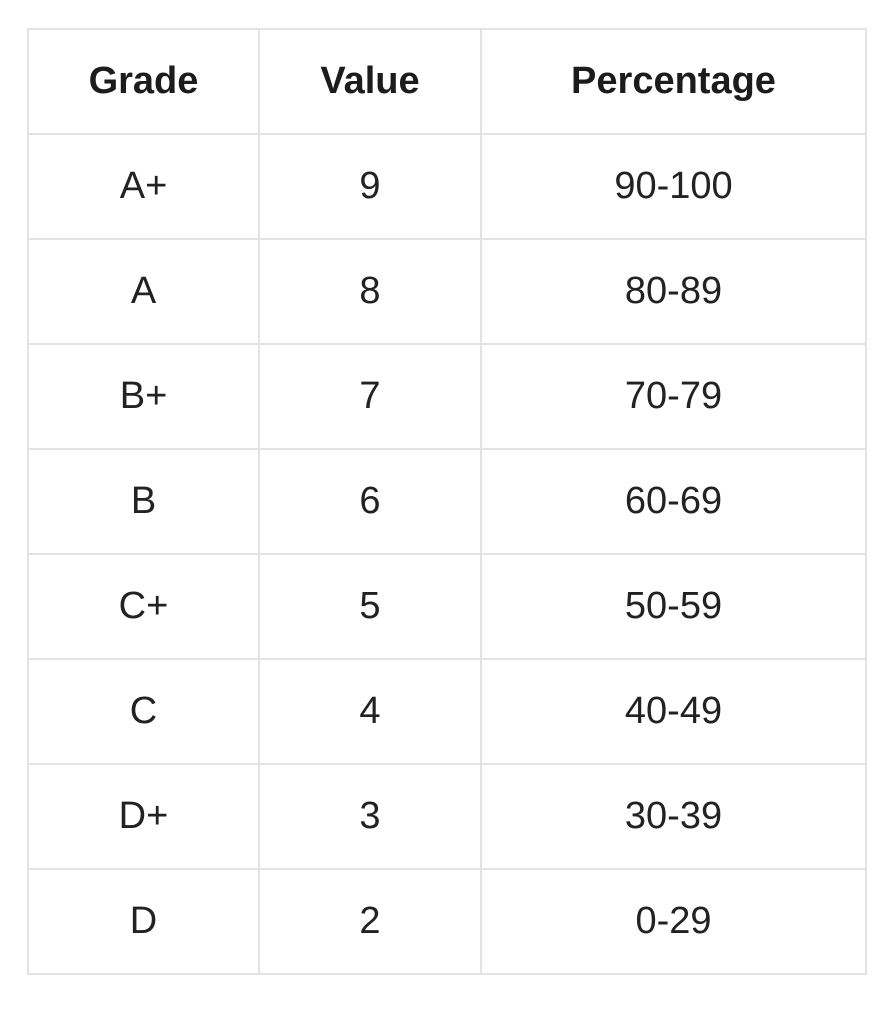 The width and height of the screenshot is (889, 1024). I want to click on percentage-cell: 80-89, so click(673, 291).